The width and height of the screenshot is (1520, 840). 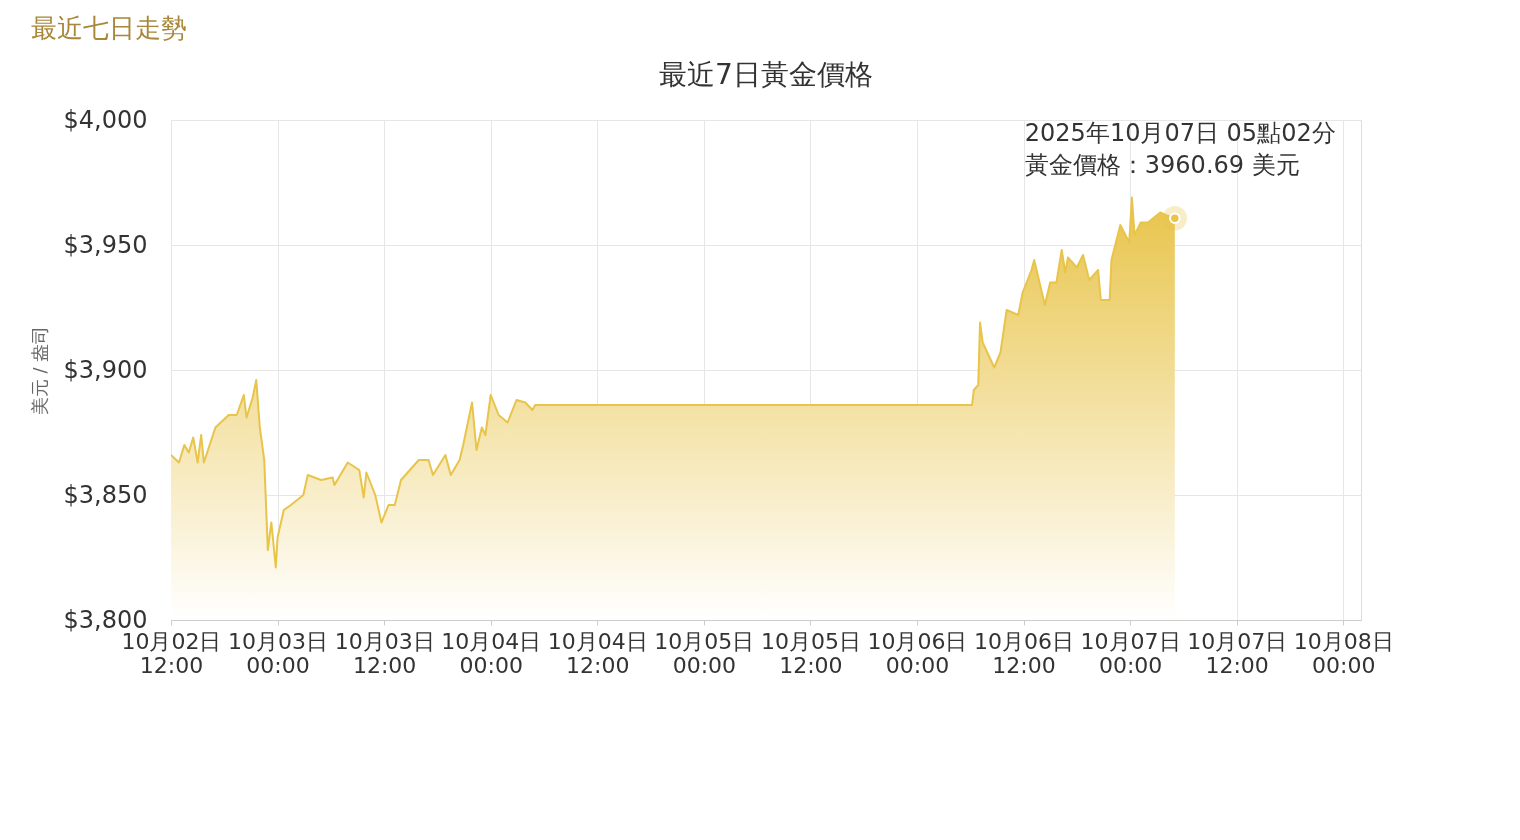 I want to click on y-axis-title: 美元 / 盎司, so click(x=39, y=370).